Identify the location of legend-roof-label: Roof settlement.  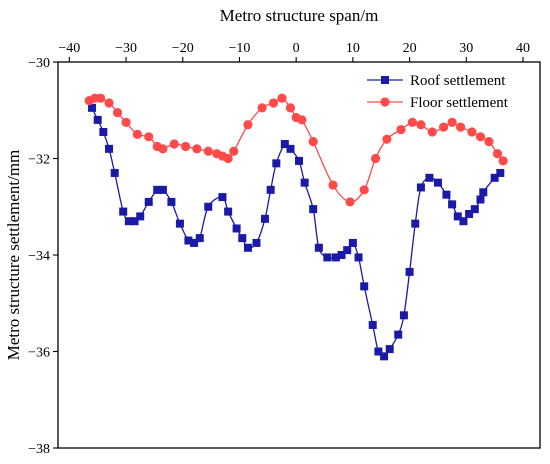
(458, 81).